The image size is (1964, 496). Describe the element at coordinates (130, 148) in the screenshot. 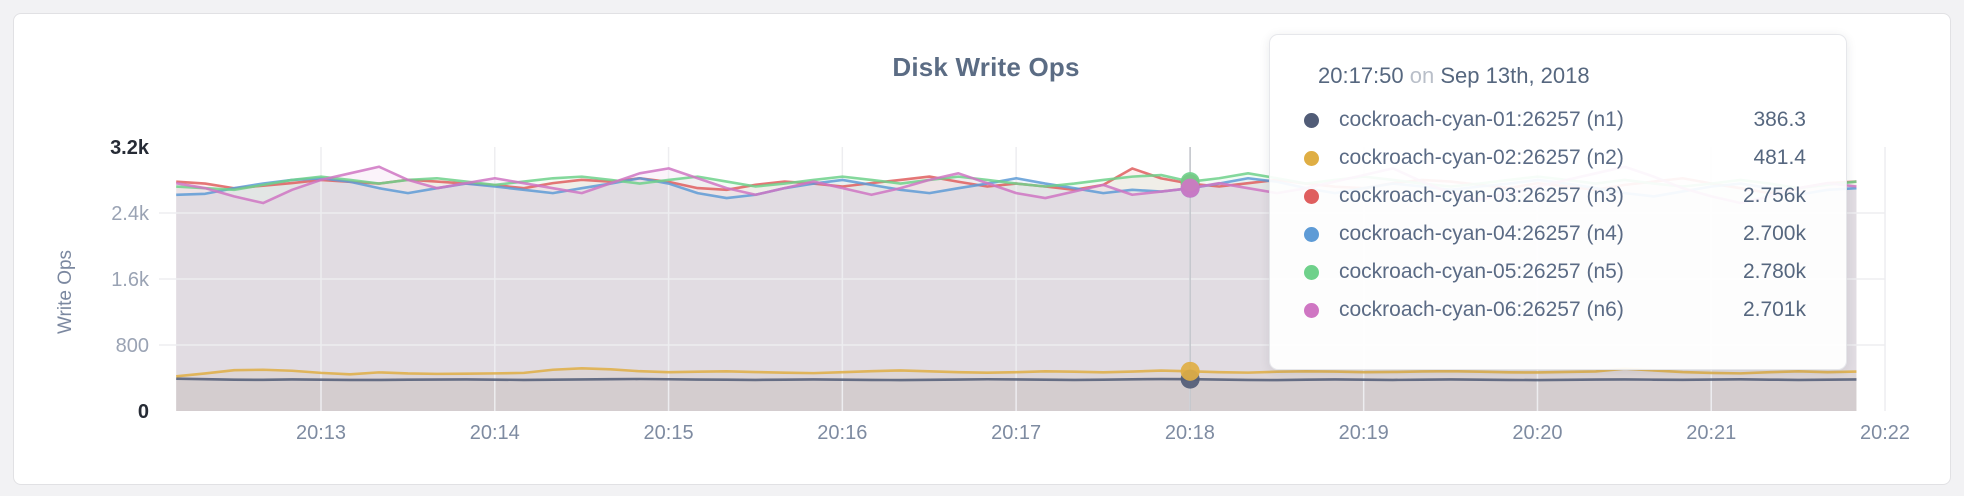

I see `y-tick-label: 3.2k` at that location.